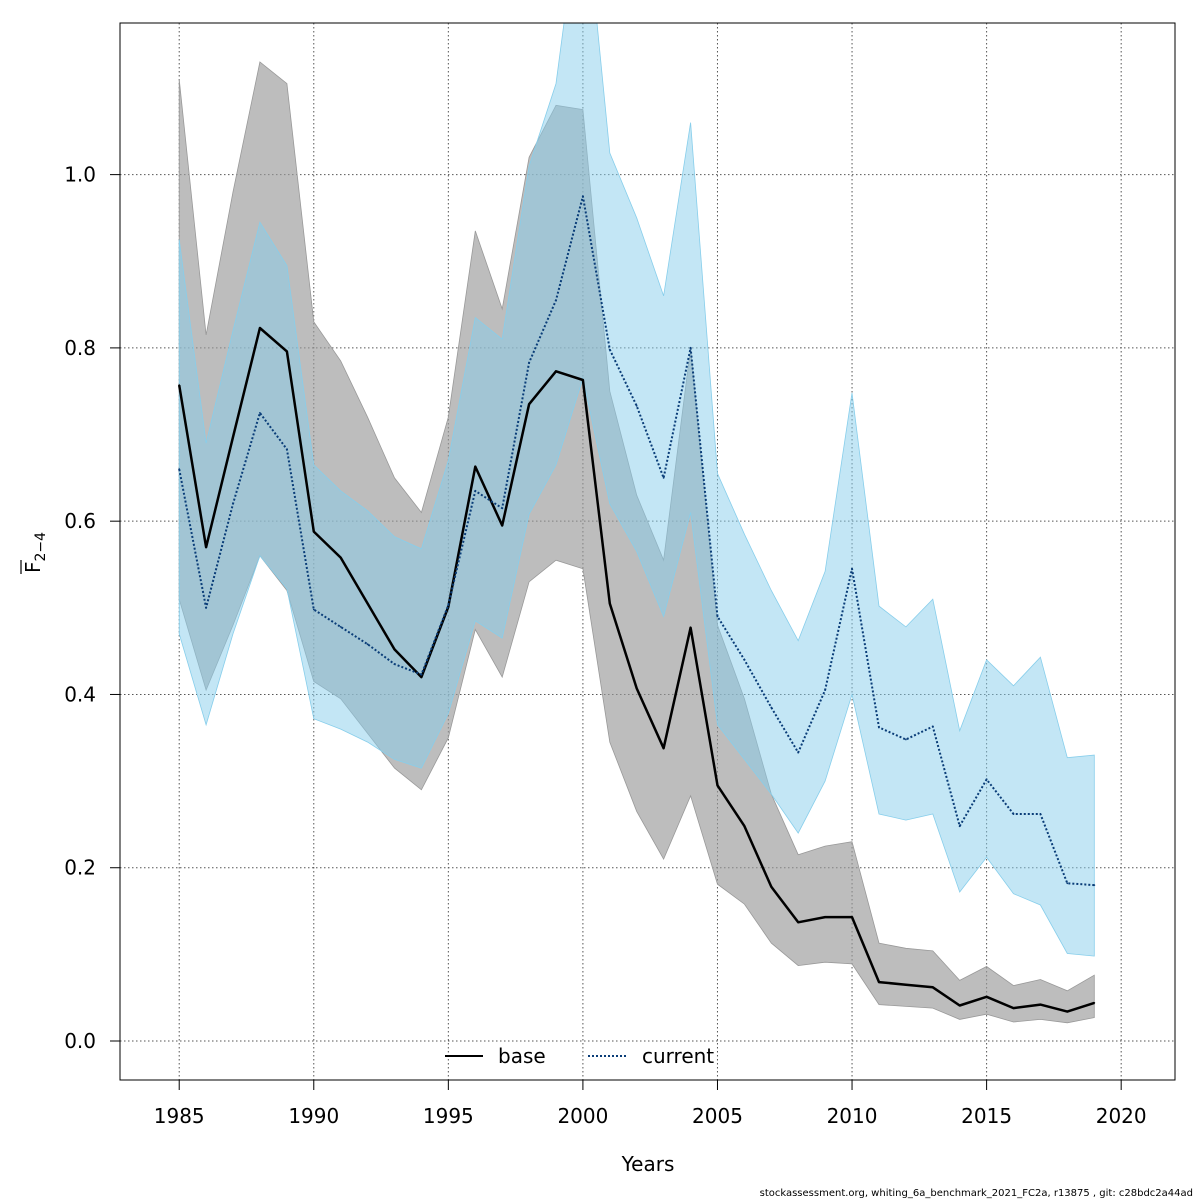 The width and height of the screenshot is (1200, 1200). I want to click on x-tick-label: 2015, so click(986, 1116).